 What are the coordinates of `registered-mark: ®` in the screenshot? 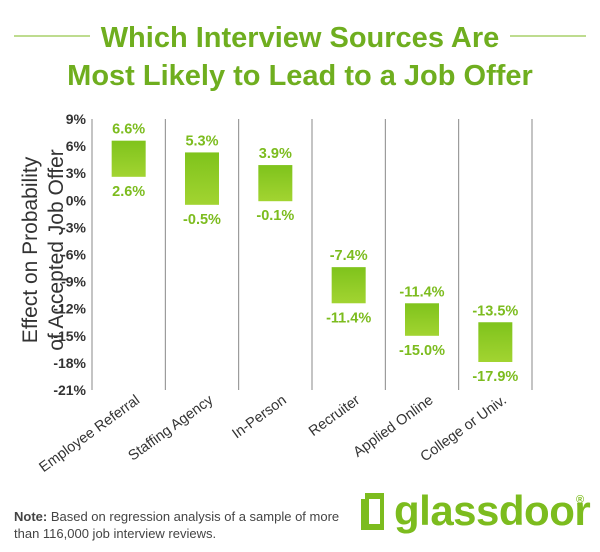 It's located at (580, 500).